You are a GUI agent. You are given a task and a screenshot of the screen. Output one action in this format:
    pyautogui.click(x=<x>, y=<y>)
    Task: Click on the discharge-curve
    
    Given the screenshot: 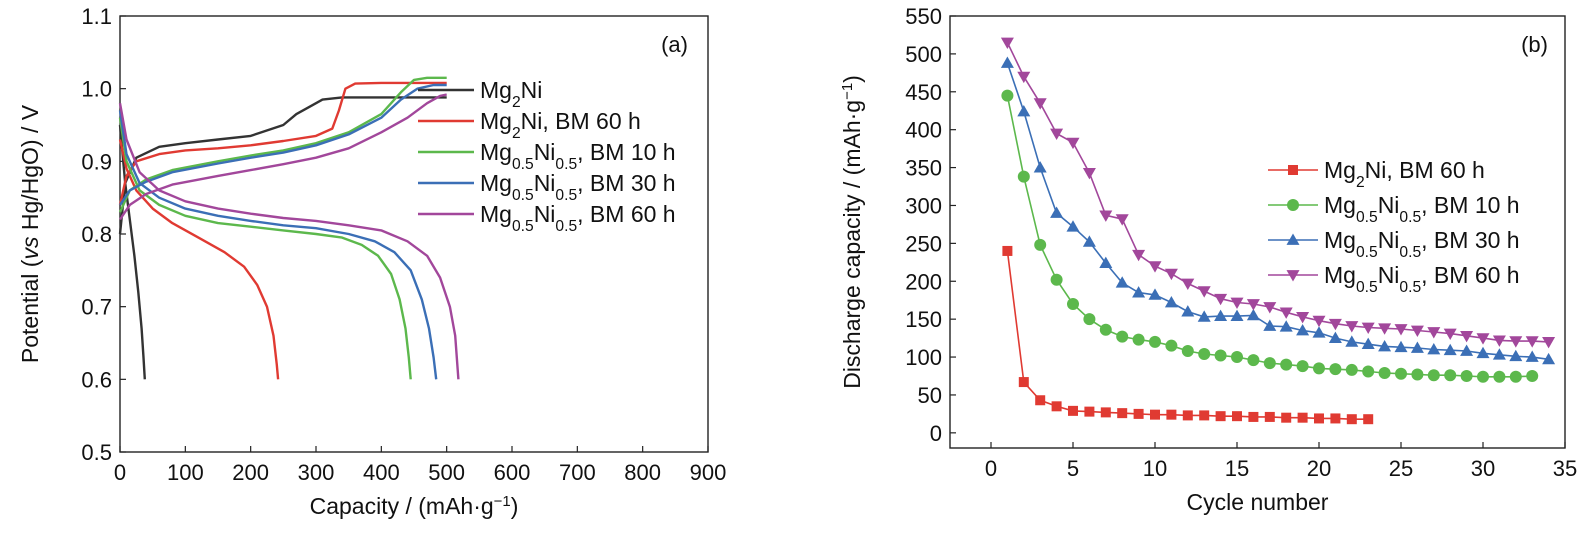 What is the action you would take?
    pyautogui.click(x=289, y=241)
    